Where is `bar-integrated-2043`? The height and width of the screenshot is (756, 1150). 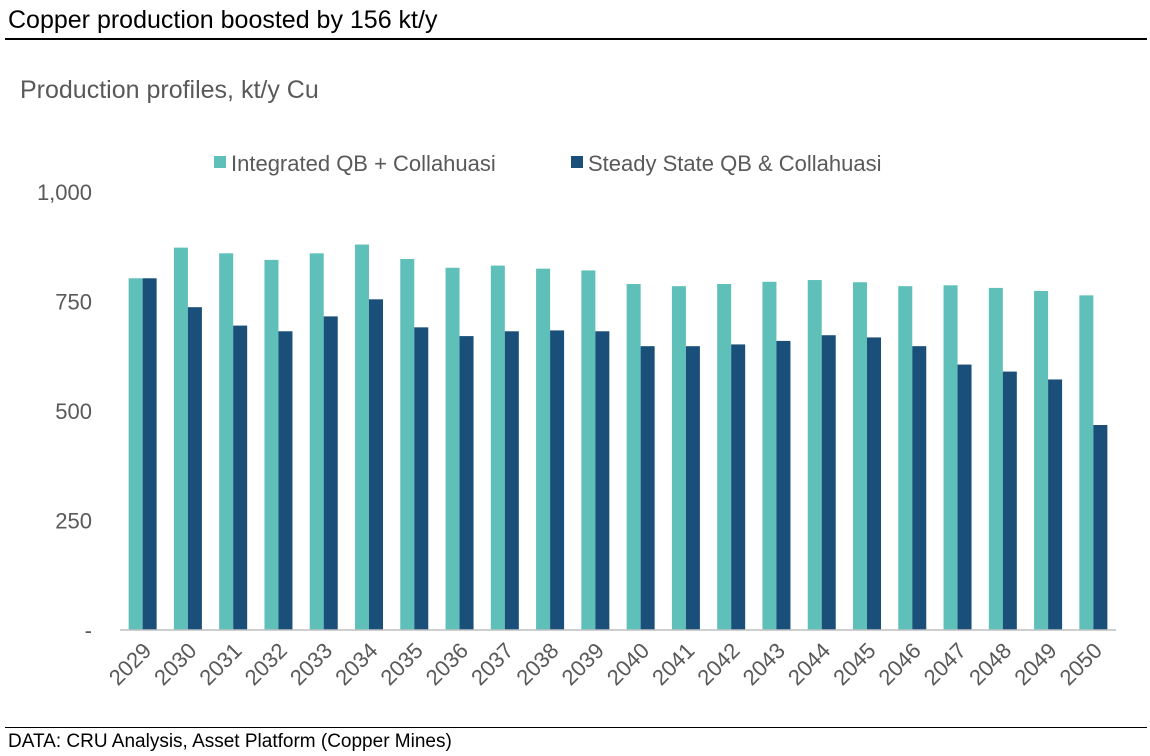
bar-integrated-2043 is located at coordinates (769, 455).